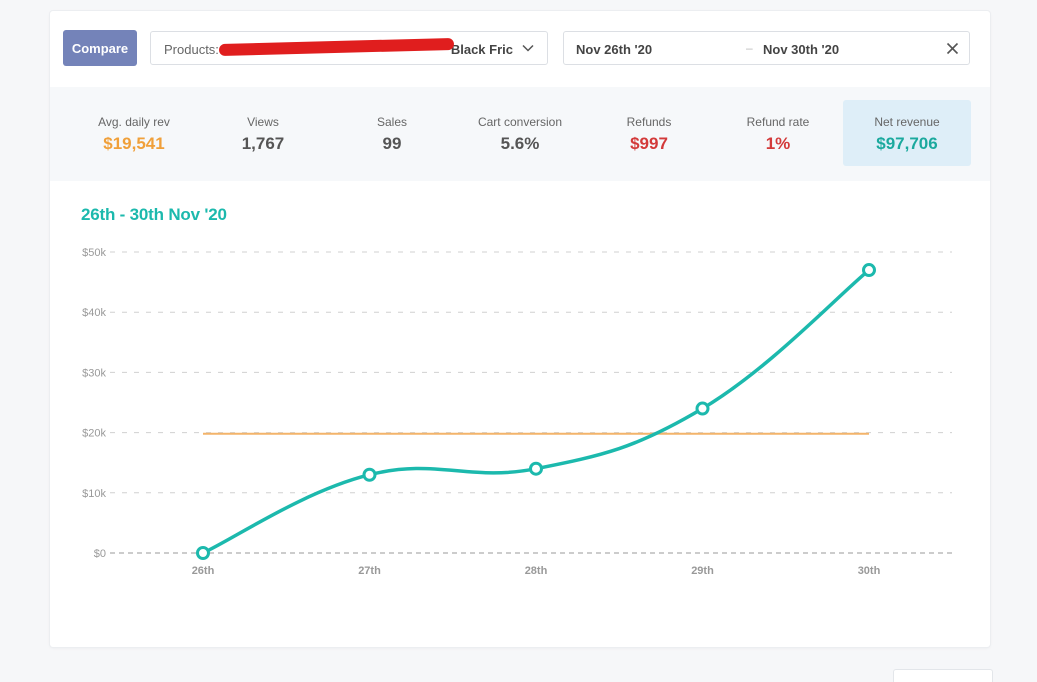 The height and width of the screenshot is (682, 1037). Describe the element at coordinates (801, 49) in the screenshot. I see `date-end: Nov 30th '20` at that location.